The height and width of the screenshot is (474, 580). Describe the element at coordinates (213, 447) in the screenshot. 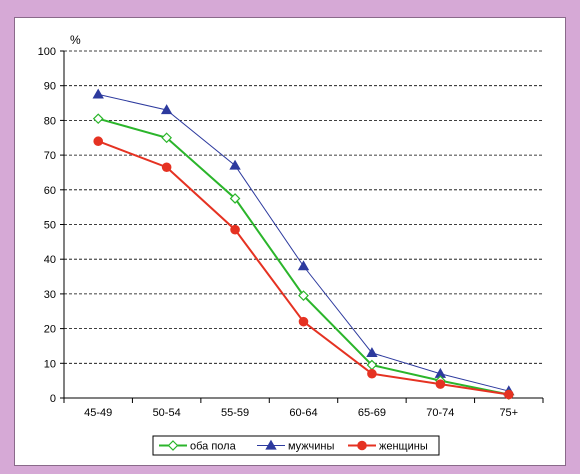

I see `legend-label: оба пола` at that location.